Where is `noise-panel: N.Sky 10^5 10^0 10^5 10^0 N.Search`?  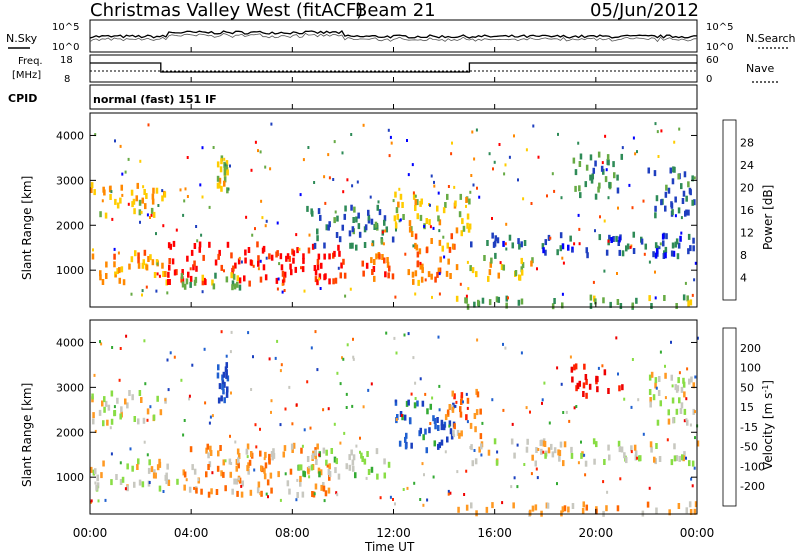 noise-panel: N.Sky 10^5 10^0 10^5 10^0 N.Search is located at coordinates (401, 36).